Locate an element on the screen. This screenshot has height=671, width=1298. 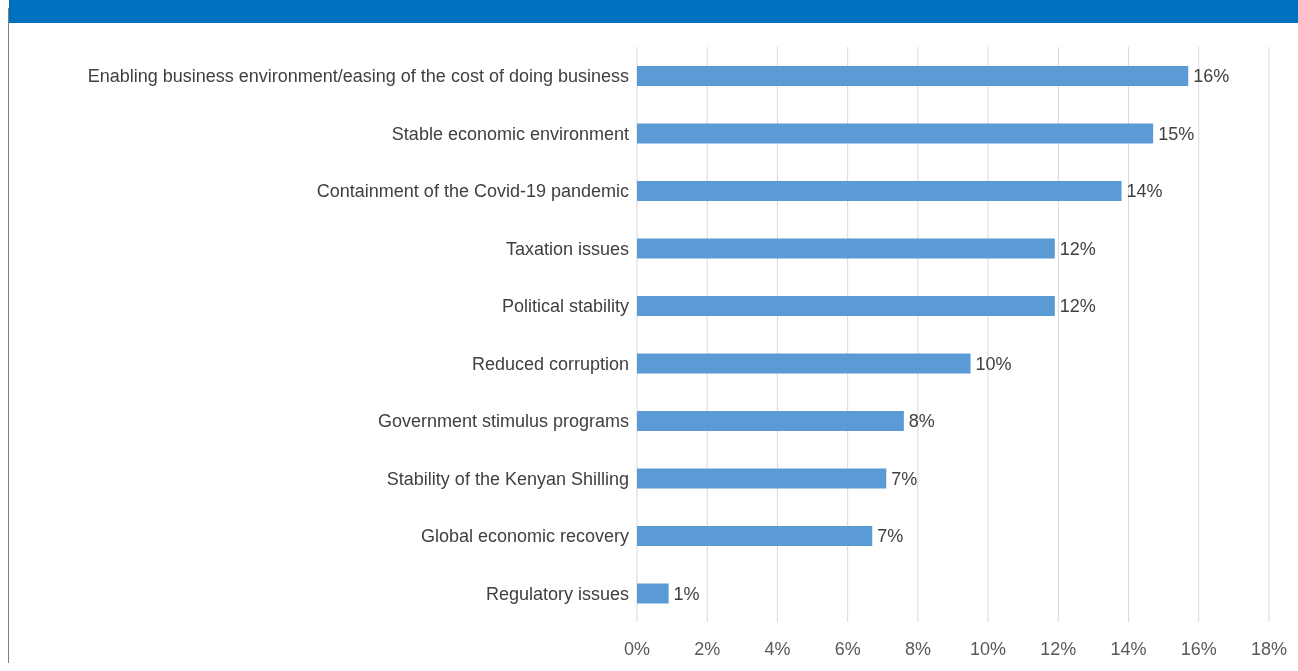
x-tick-label: 6% is located at coordinates (847, 648).